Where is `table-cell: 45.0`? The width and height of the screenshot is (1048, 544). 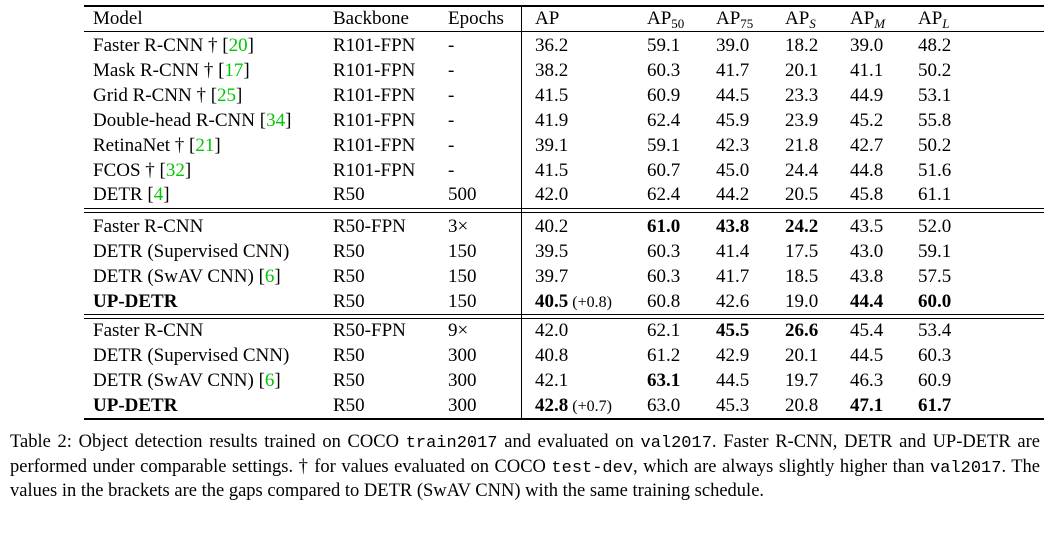 table-cell: 45.0 is located at coordinates (732, 171).